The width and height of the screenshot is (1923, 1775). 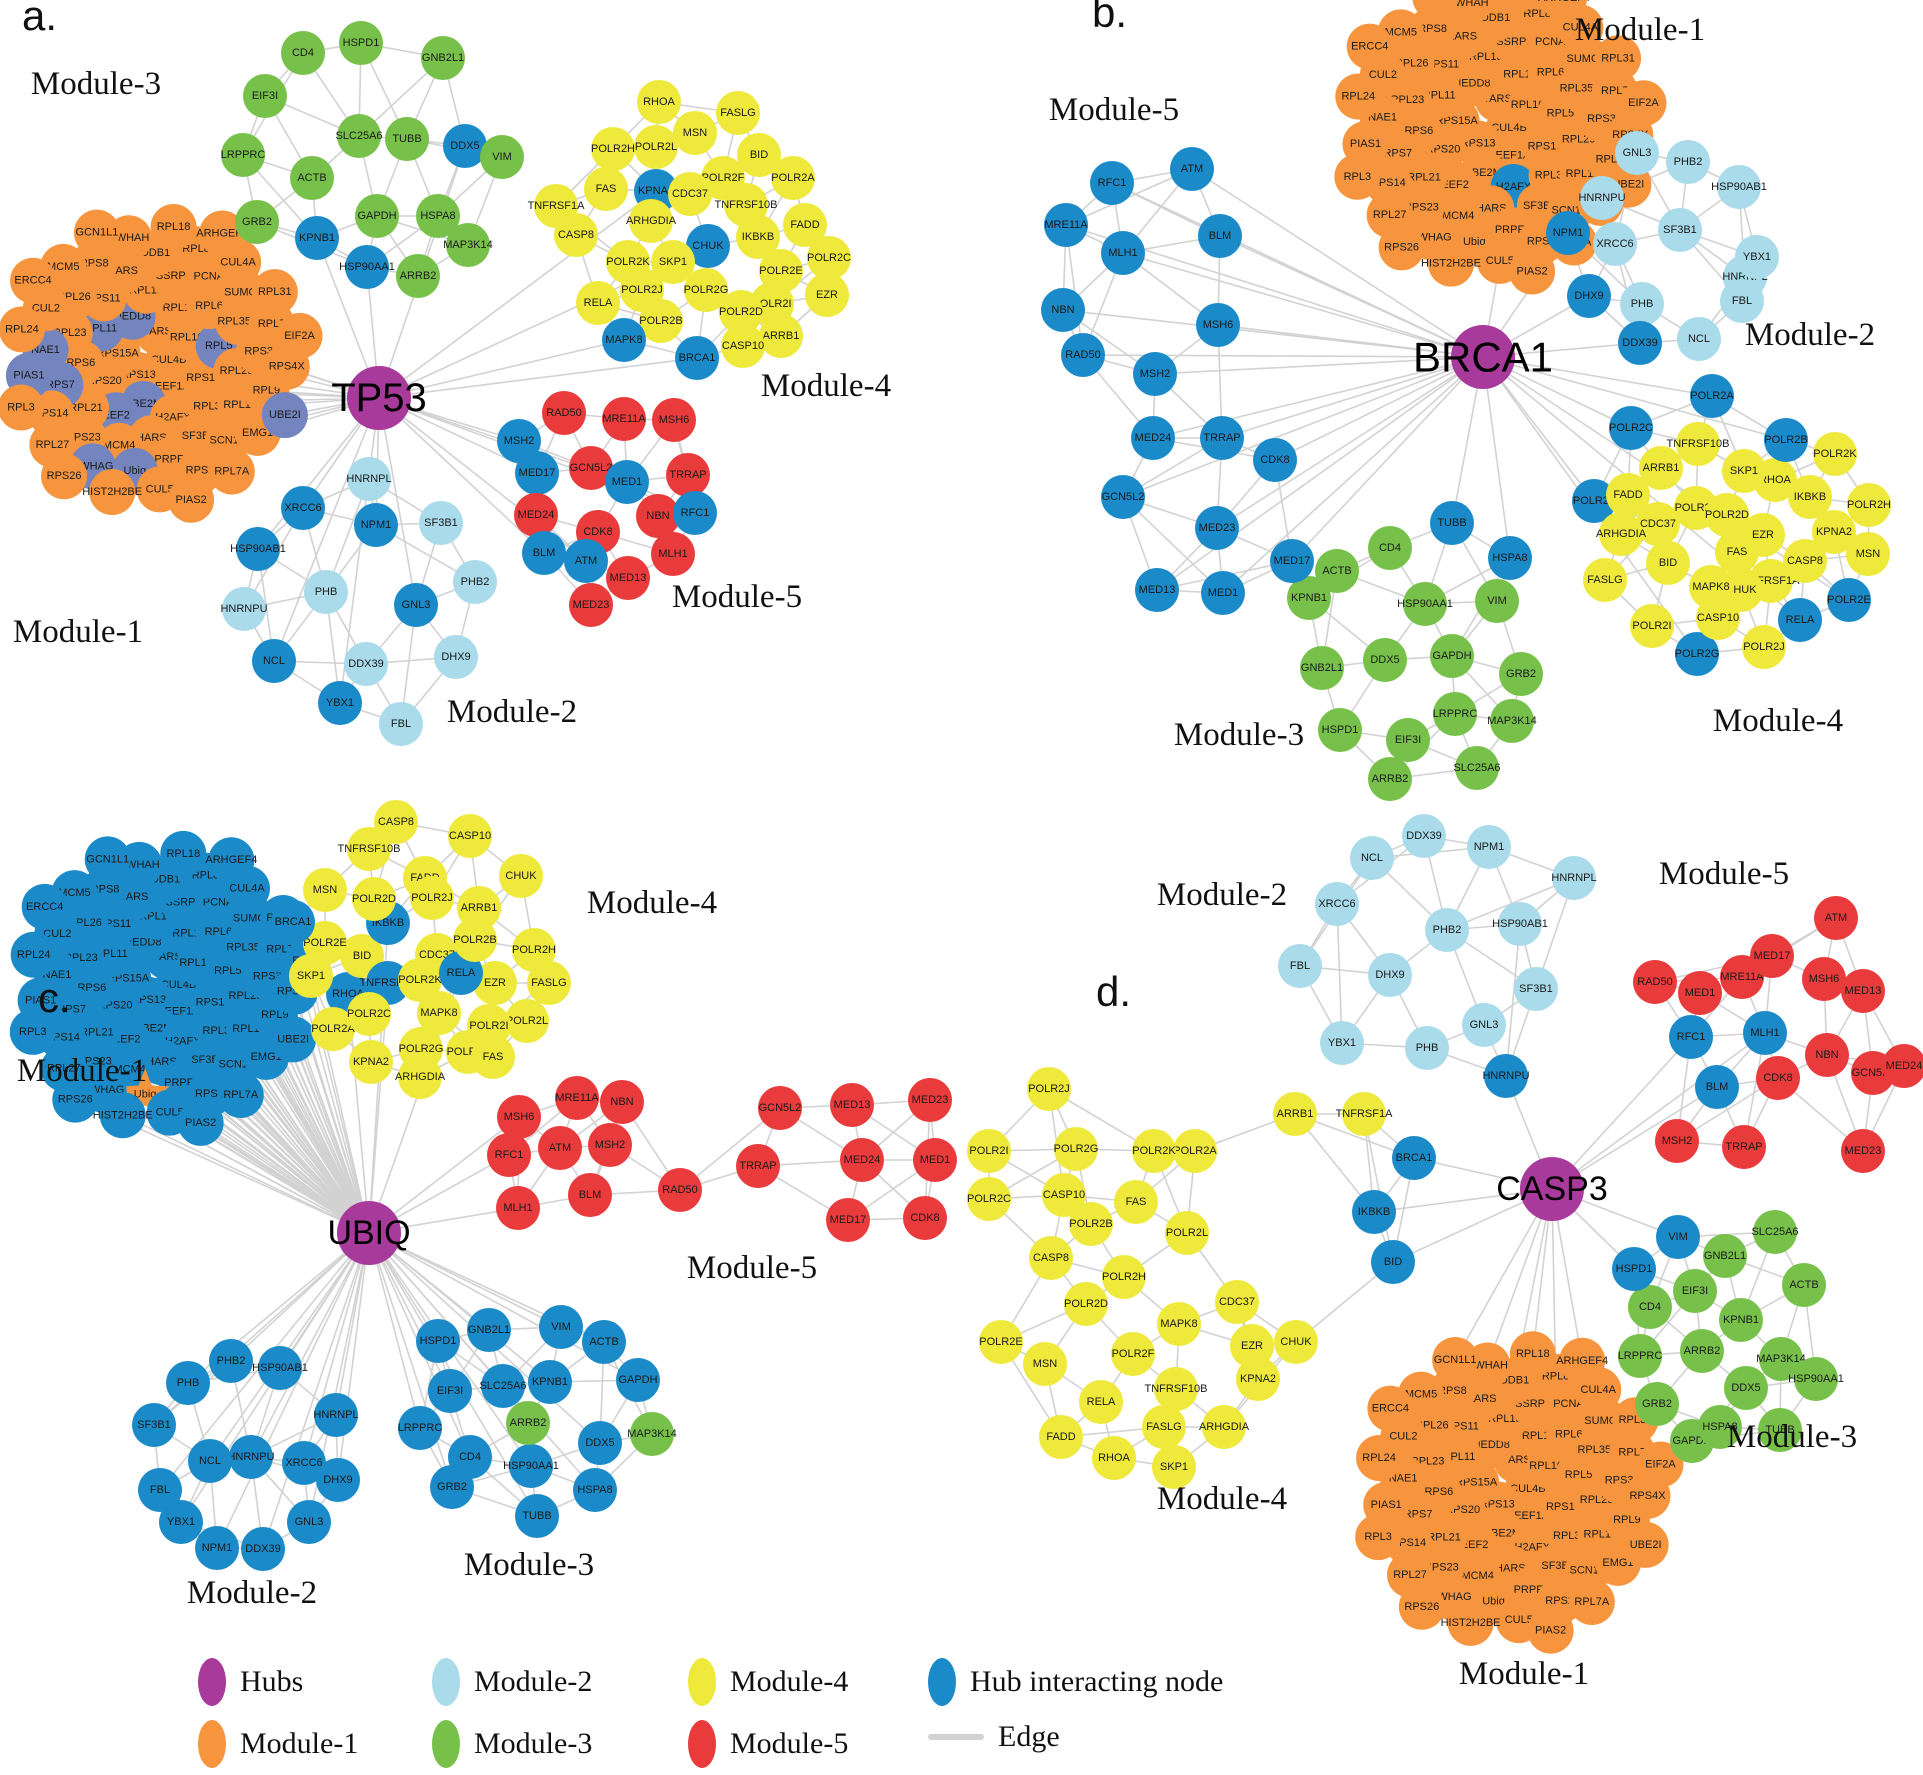 I want to click on node-label-YBX1: YBX1, so click(x=340, y=703).